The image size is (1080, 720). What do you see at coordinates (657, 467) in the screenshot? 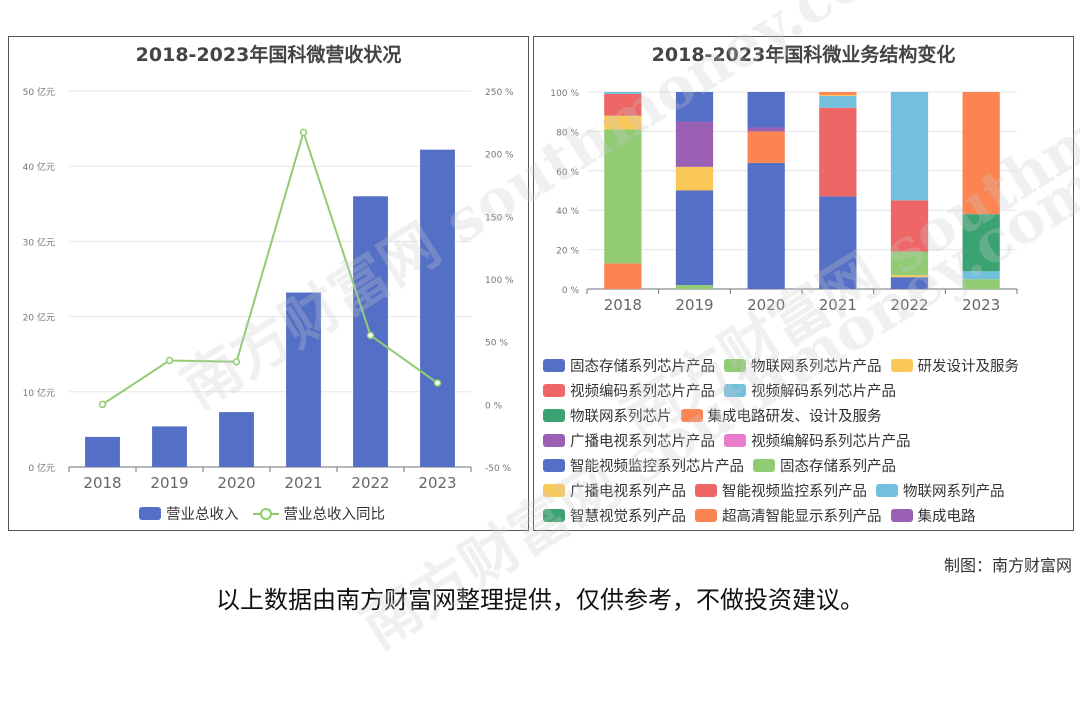
I see `legend-label: 智能视频监控系列芯片产品` at bounding box center [657, 467].